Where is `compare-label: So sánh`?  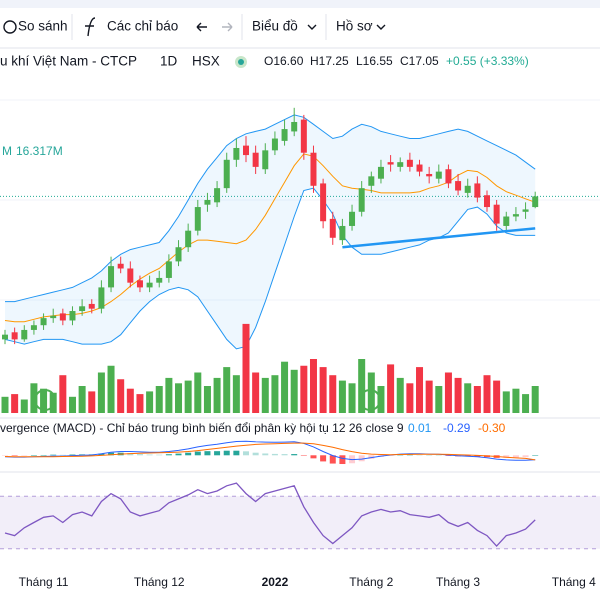 compare-label: So sánh is located at coordinates (43, 26).